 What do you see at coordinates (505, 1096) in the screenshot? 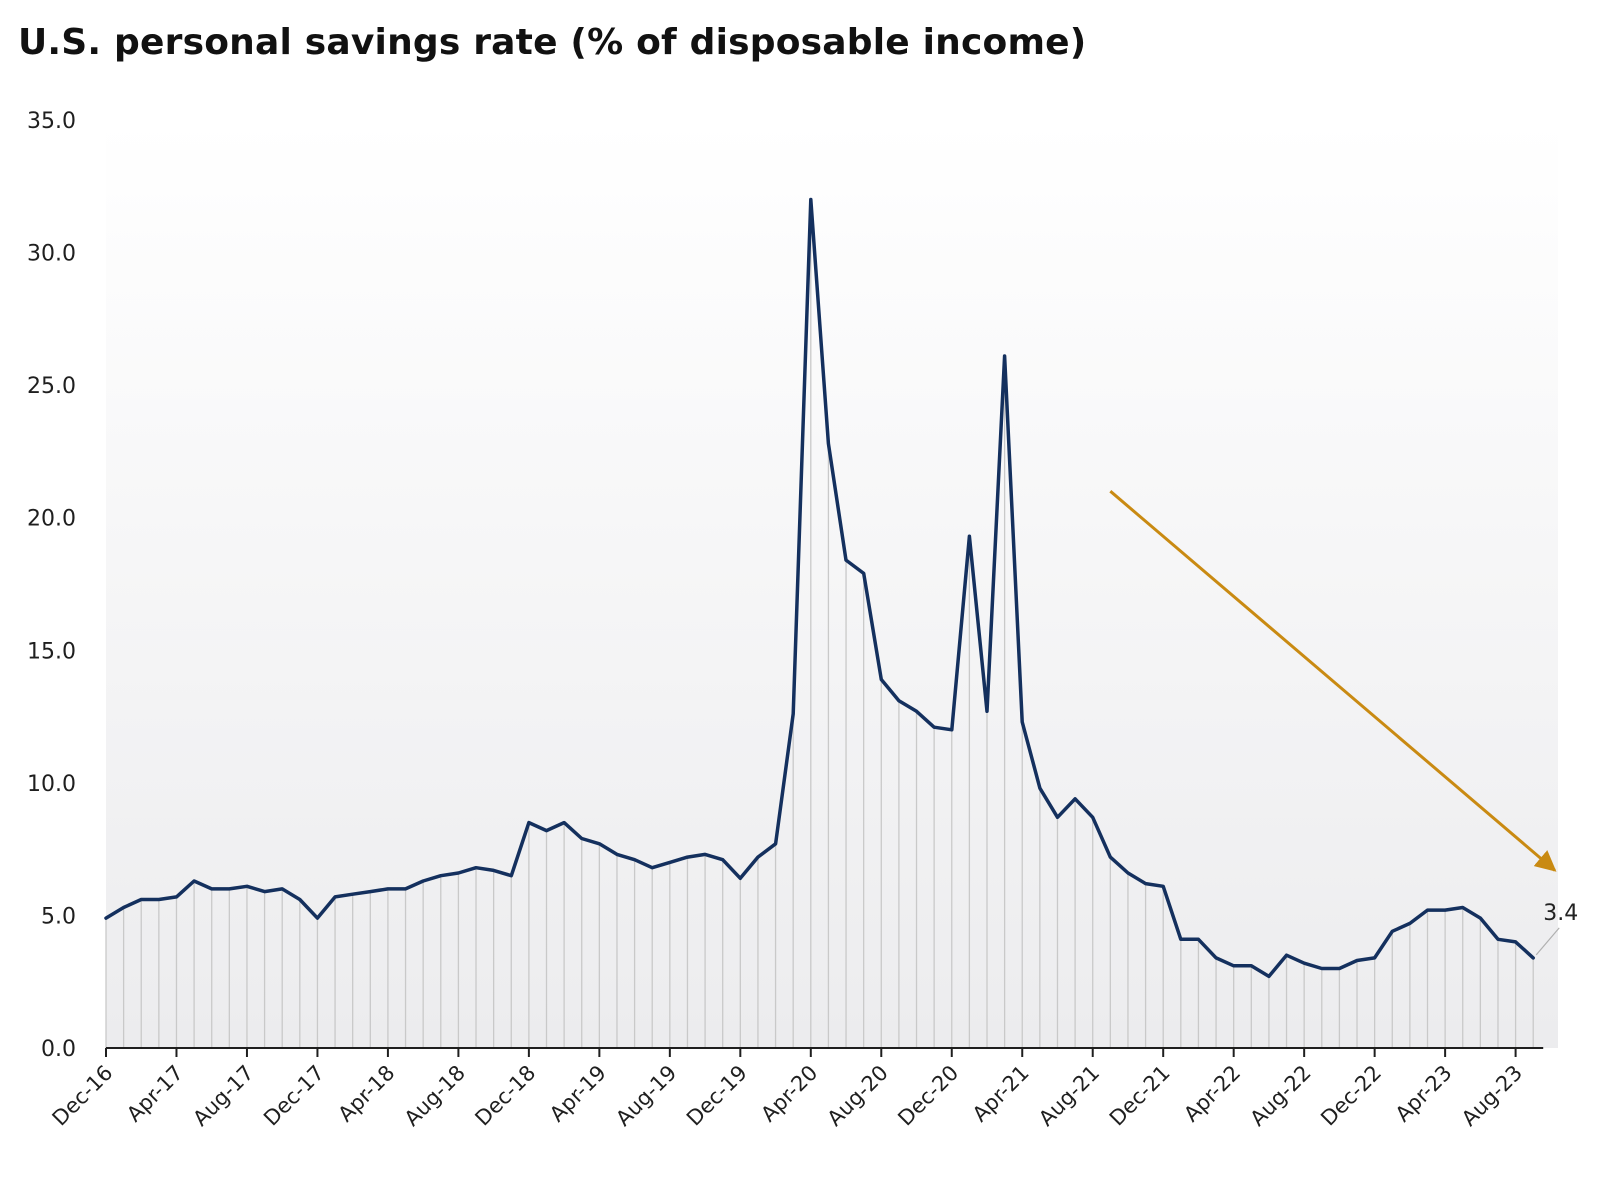
I see `x-tick-label: Dec-18` at bounding box center [505, 1096].